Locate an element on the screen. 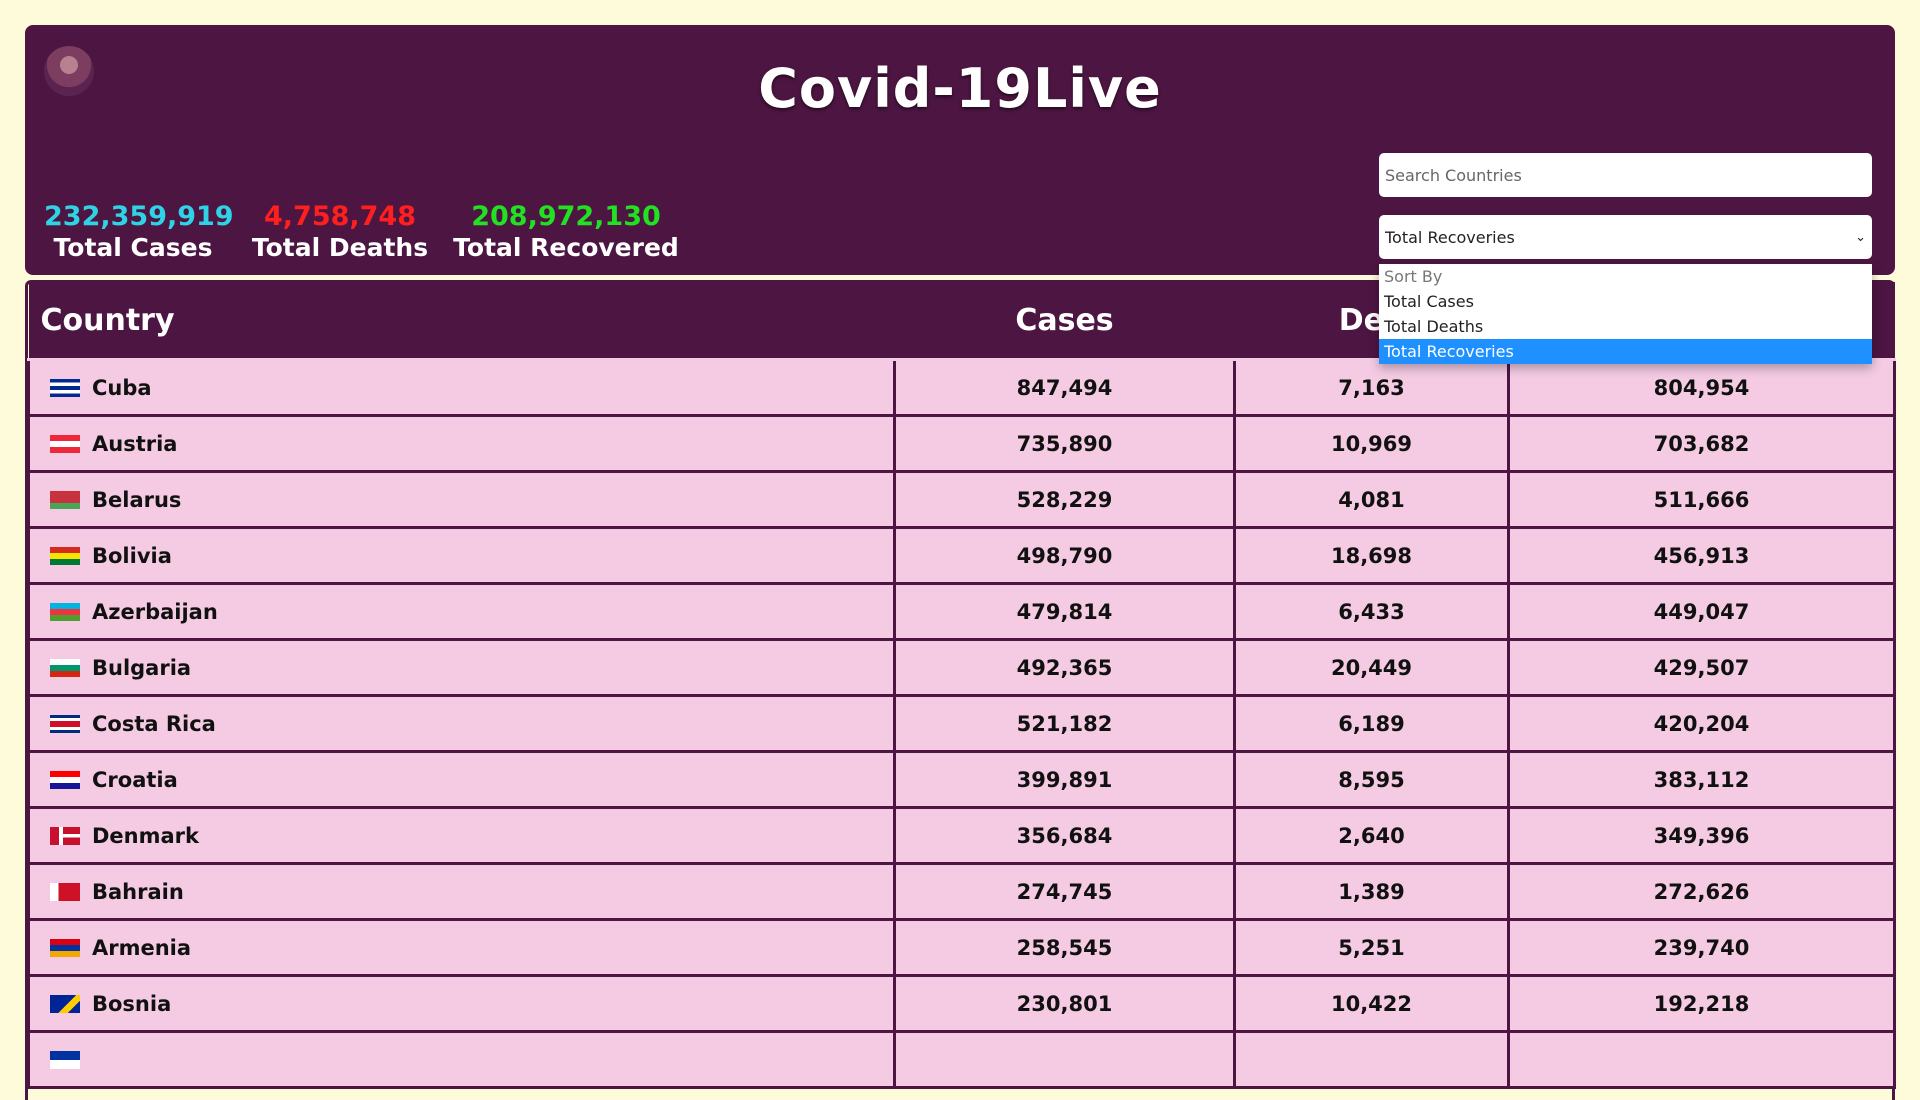  total-deaths-label: Total Deaths is located at coordinates (340, 247).